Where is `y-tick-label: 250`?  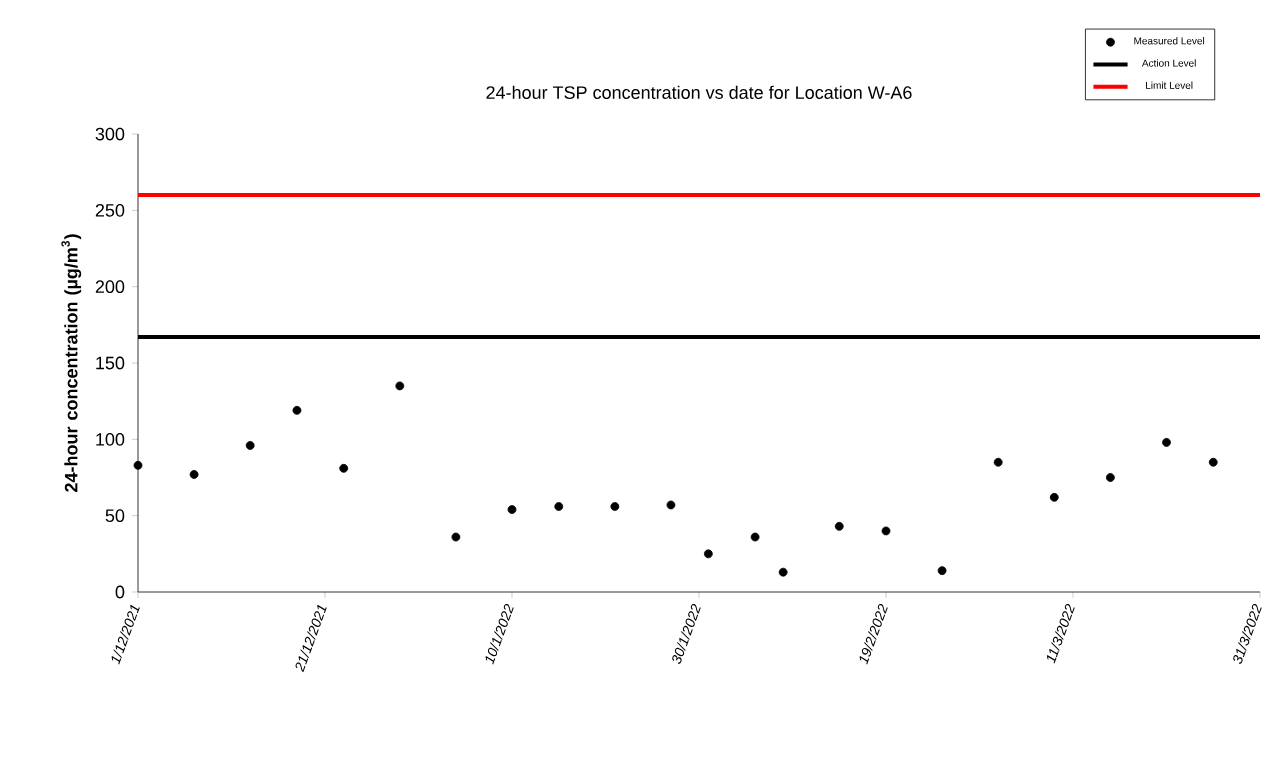 y-tick-label: 250 is located at coordinates (110, 210).